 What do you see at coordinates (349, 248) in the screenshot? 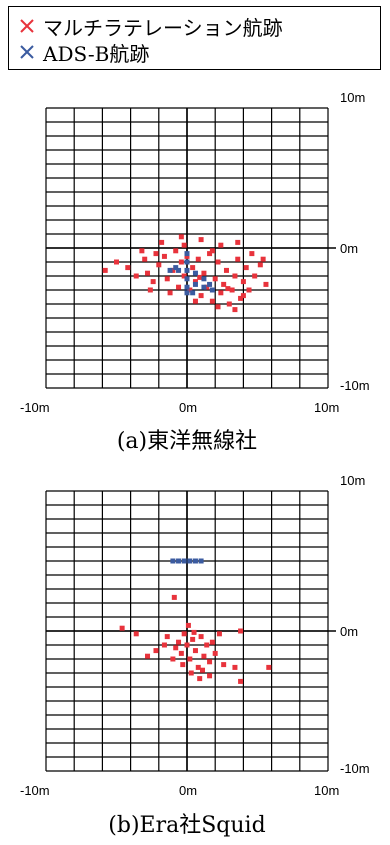
I see `chart-a-y-tick-1: 0m` at bounding box center [349, 248].